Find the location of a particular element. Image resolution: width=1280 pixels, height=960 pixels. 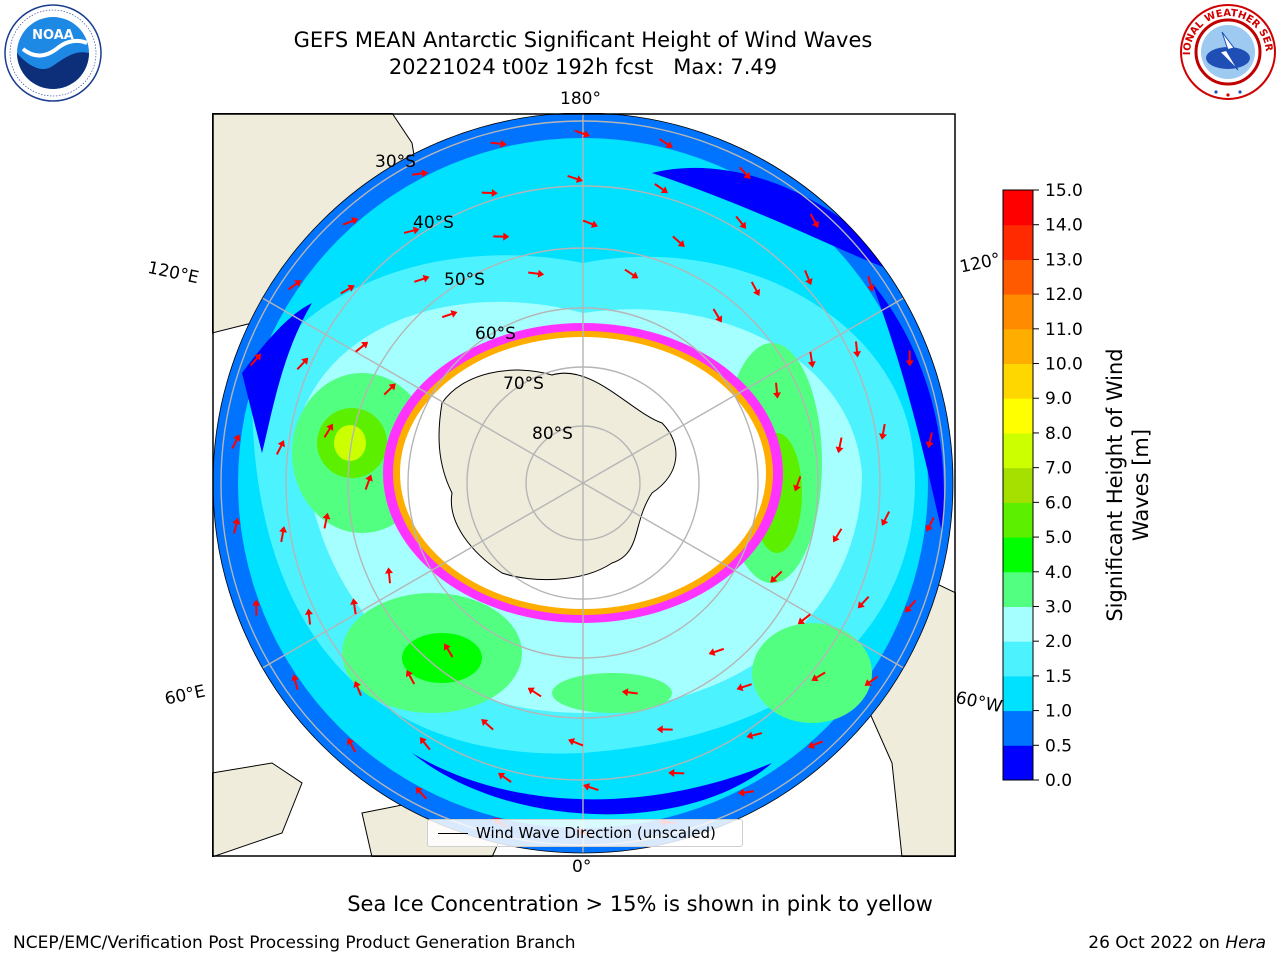

legend-label: Wind Wave Direction (unscaled) is located at coordinates (596, 833).